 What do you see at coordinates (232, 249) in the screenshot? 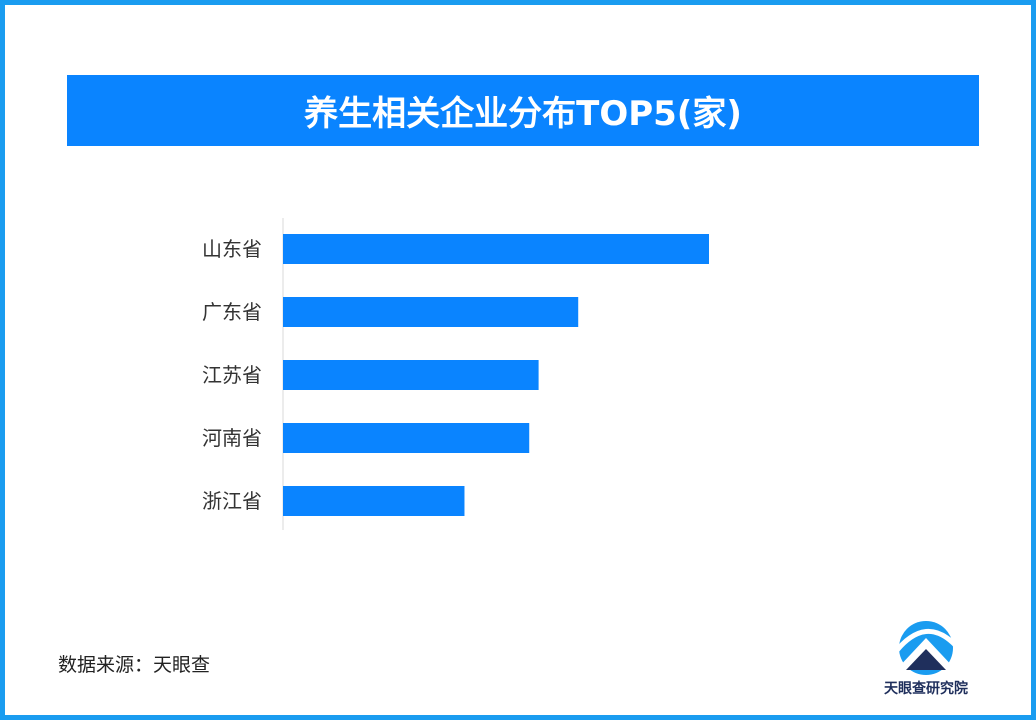
I see `category-label-1: 山东省` at bounding box center [232, 249].